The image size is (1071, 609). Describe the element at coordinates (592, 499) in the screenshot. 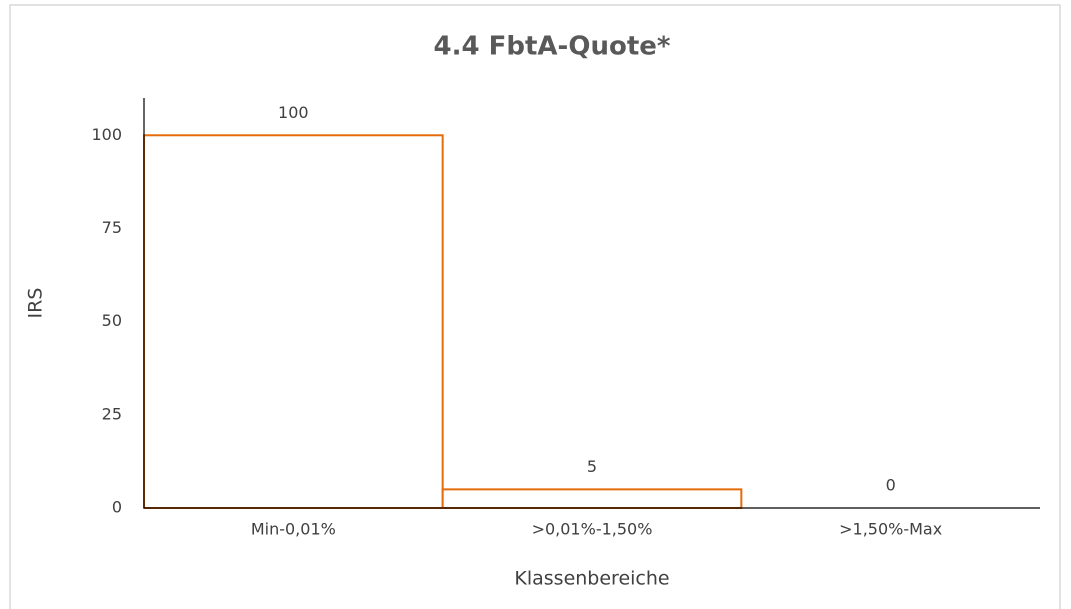

I see `bar` at that location.